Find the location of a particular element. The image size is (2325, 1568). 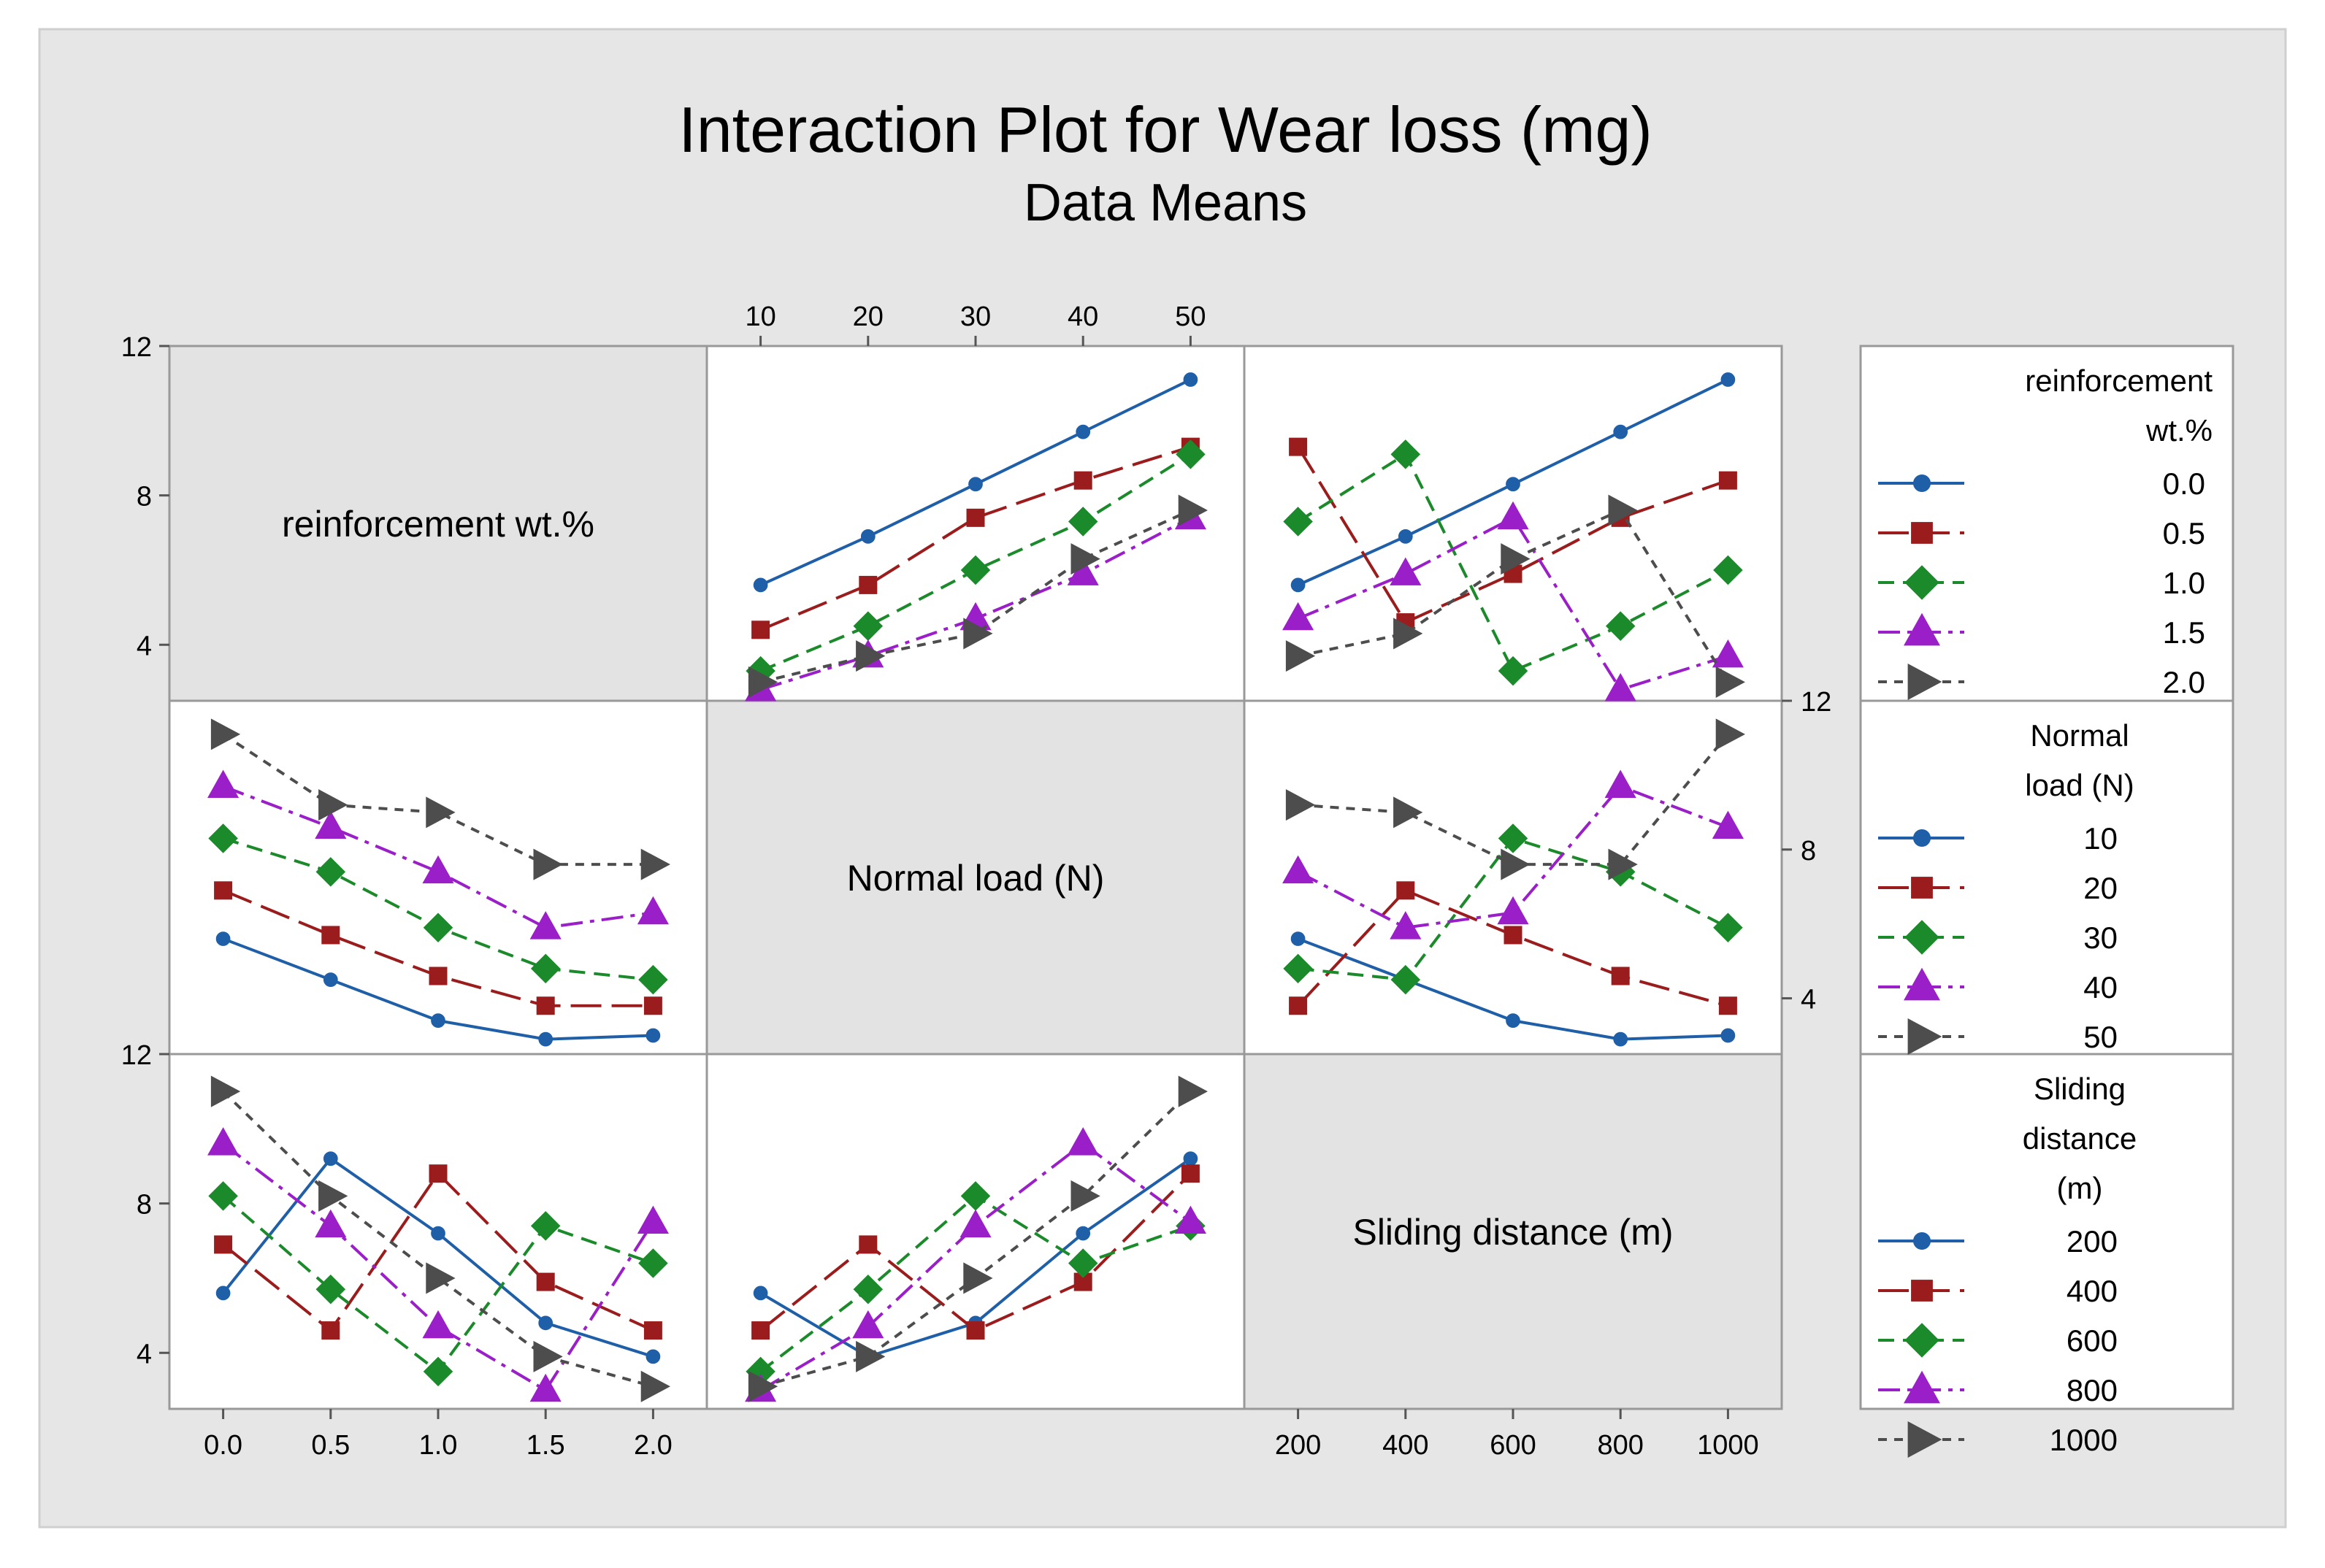

x-tick-label: 2.0 is located at coordinates (653, 1445).